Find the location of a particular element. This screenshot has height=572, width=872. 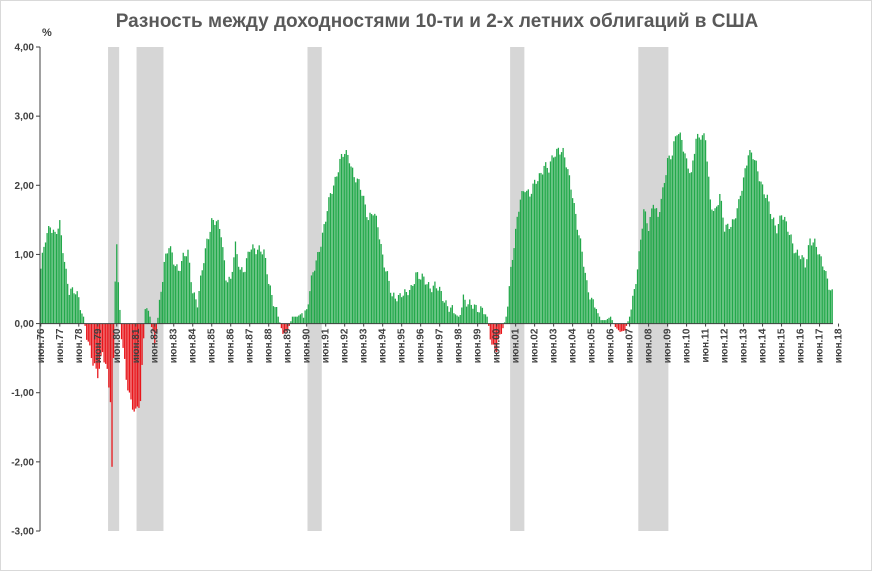

x-tick-label: июн.00 is located at coordinates (497, 345).